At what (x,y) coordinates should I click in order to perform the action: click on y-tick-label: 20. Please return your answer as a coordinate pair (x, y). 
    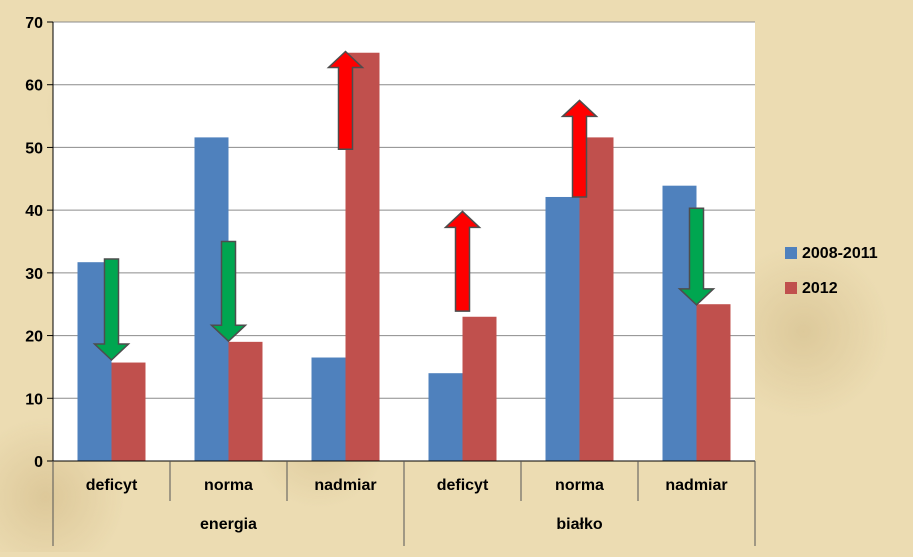
    Looking at the image, I should click on (34, 337).